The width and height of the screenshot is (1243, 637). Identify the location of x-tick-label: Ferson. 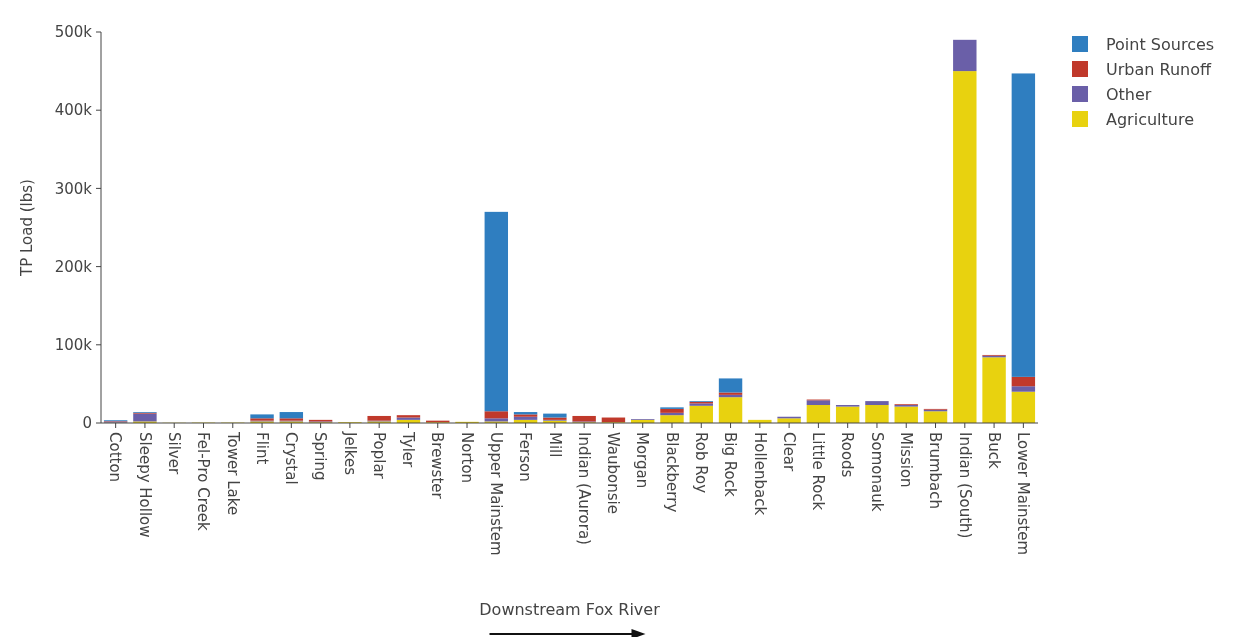
(525, 457).